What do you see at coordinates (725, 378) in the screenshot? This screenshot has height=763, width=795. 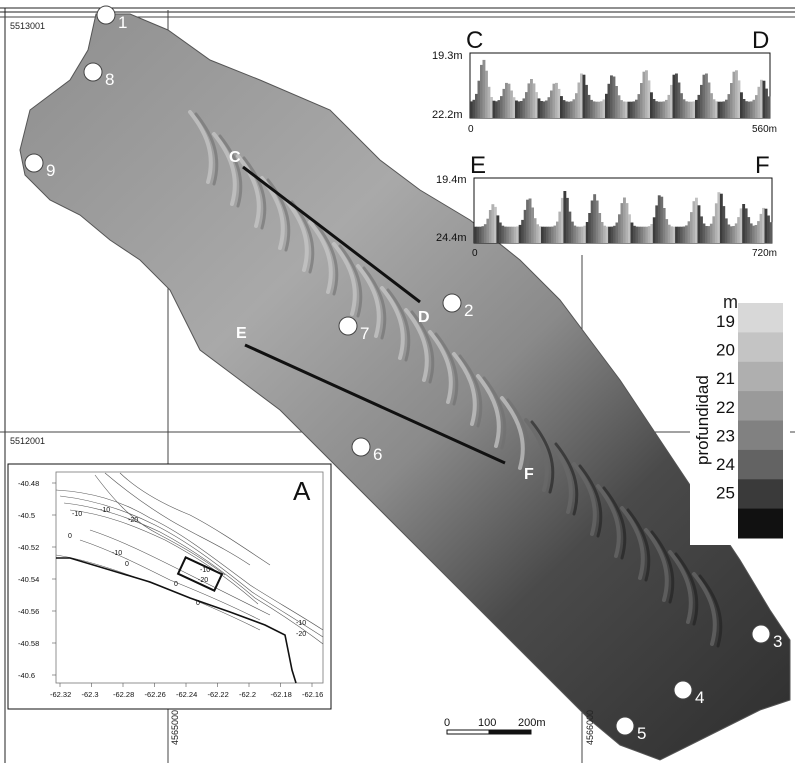 I see `depth-legend-tick: 21` at bounding box center [725, 378].